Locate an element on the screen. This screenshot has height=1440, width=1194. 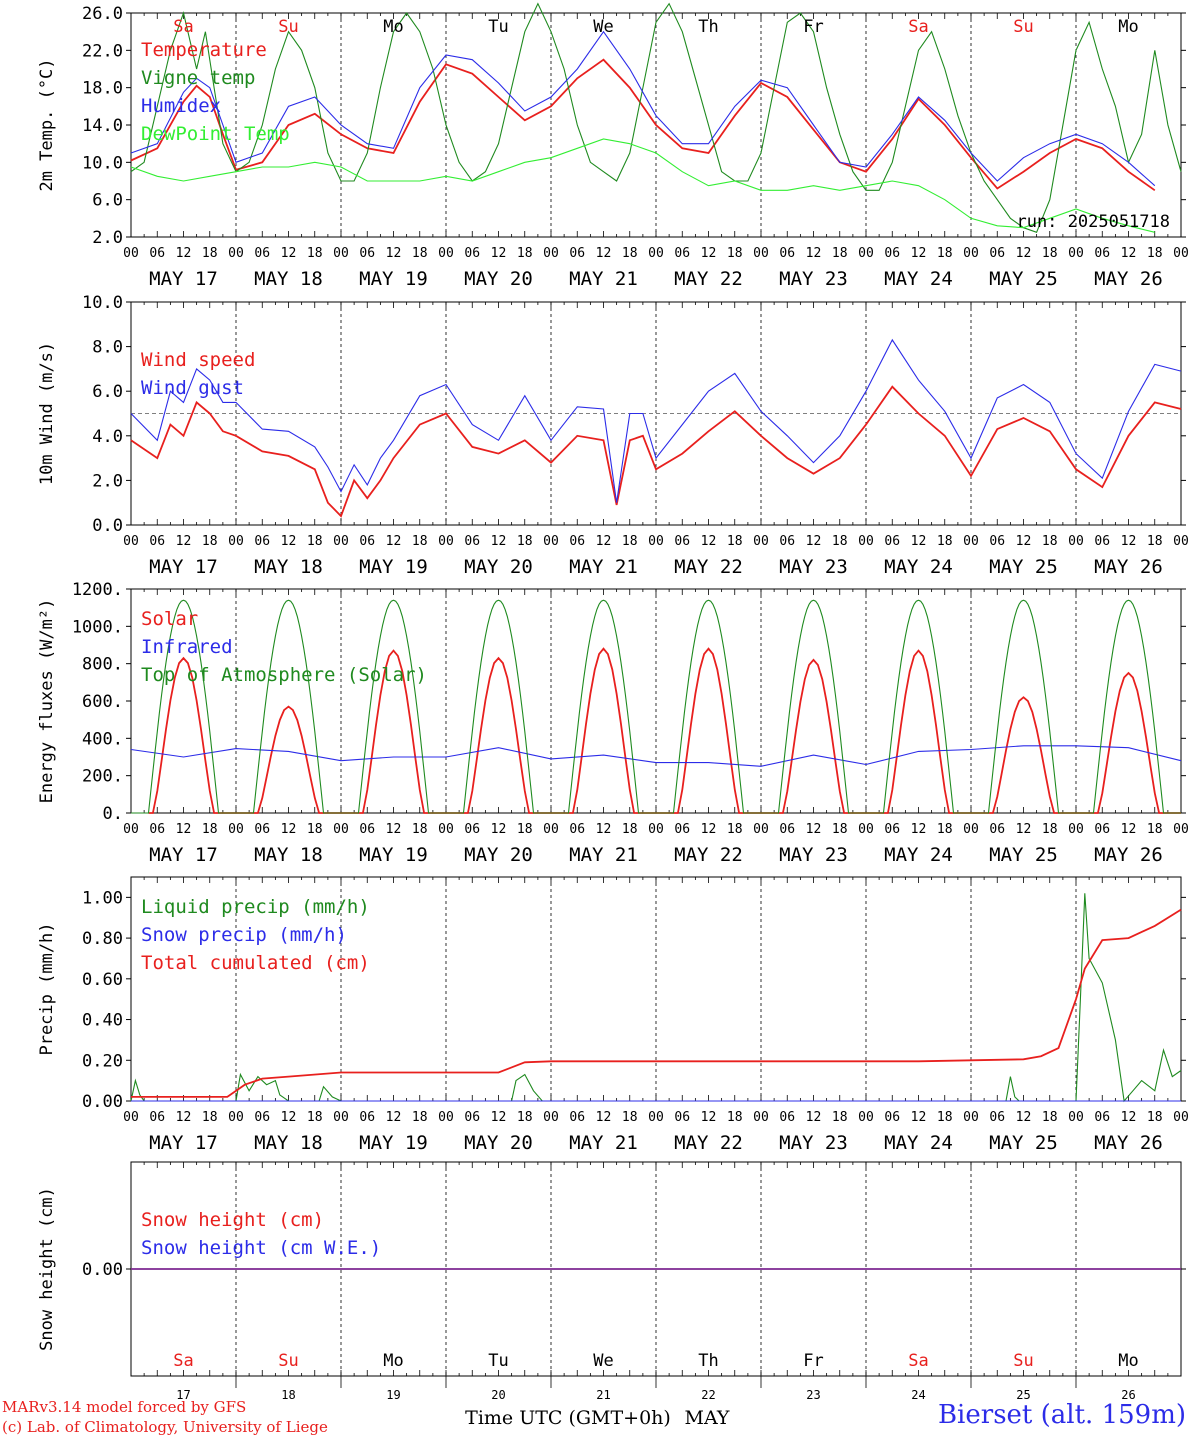
legend-entry: Top of Atmosphere (Solar) is located at coordinates (284, 675).